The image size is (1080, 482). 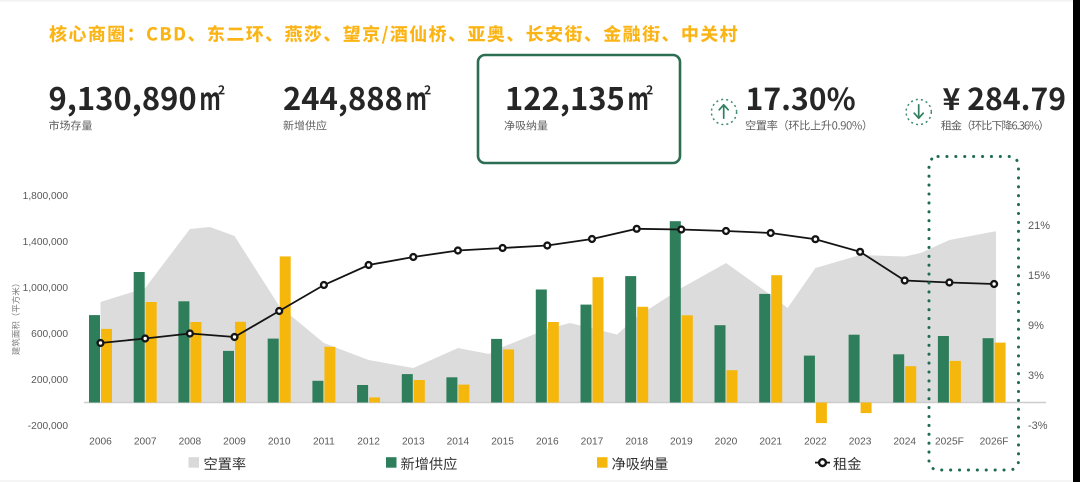 What do you see at coordinates (458, 442) in the screenshot?
I see `svg-text: 2014` at bounding box center [458, 442].